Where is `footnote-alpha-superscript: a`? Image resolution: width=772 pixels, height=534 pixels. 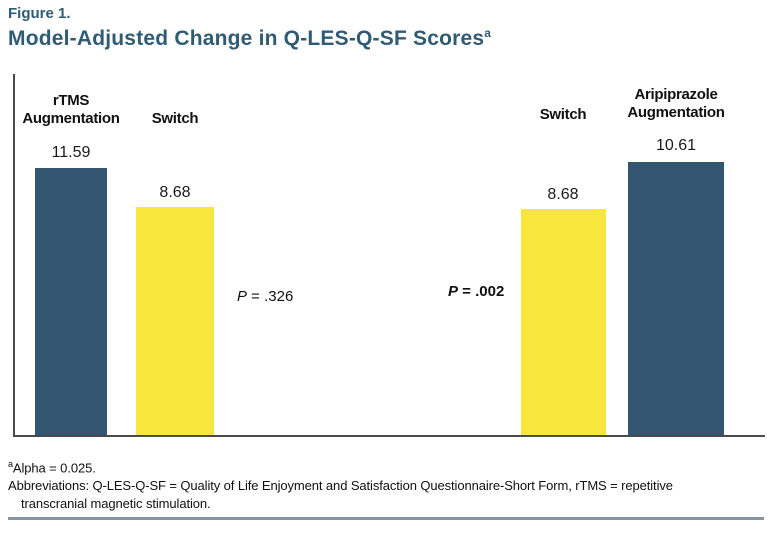
footnote-alpha-superscript: a is located at coordinates (10, 464).